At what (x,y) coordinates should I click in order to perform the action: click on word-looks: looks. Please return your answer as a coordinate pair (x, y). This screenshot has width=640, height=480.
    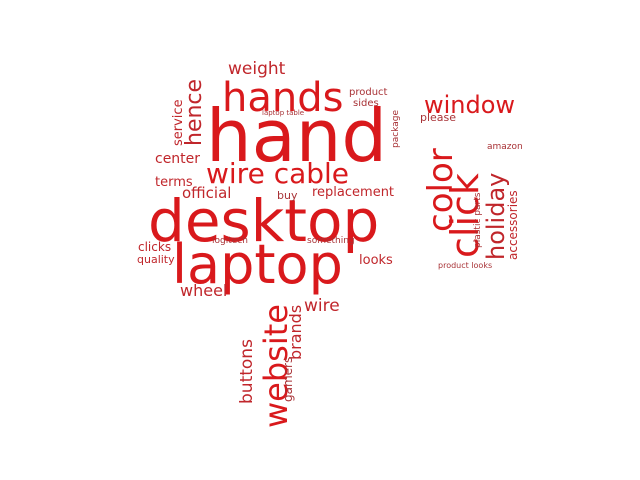
    Looking at the image, I should click on (376, 260).